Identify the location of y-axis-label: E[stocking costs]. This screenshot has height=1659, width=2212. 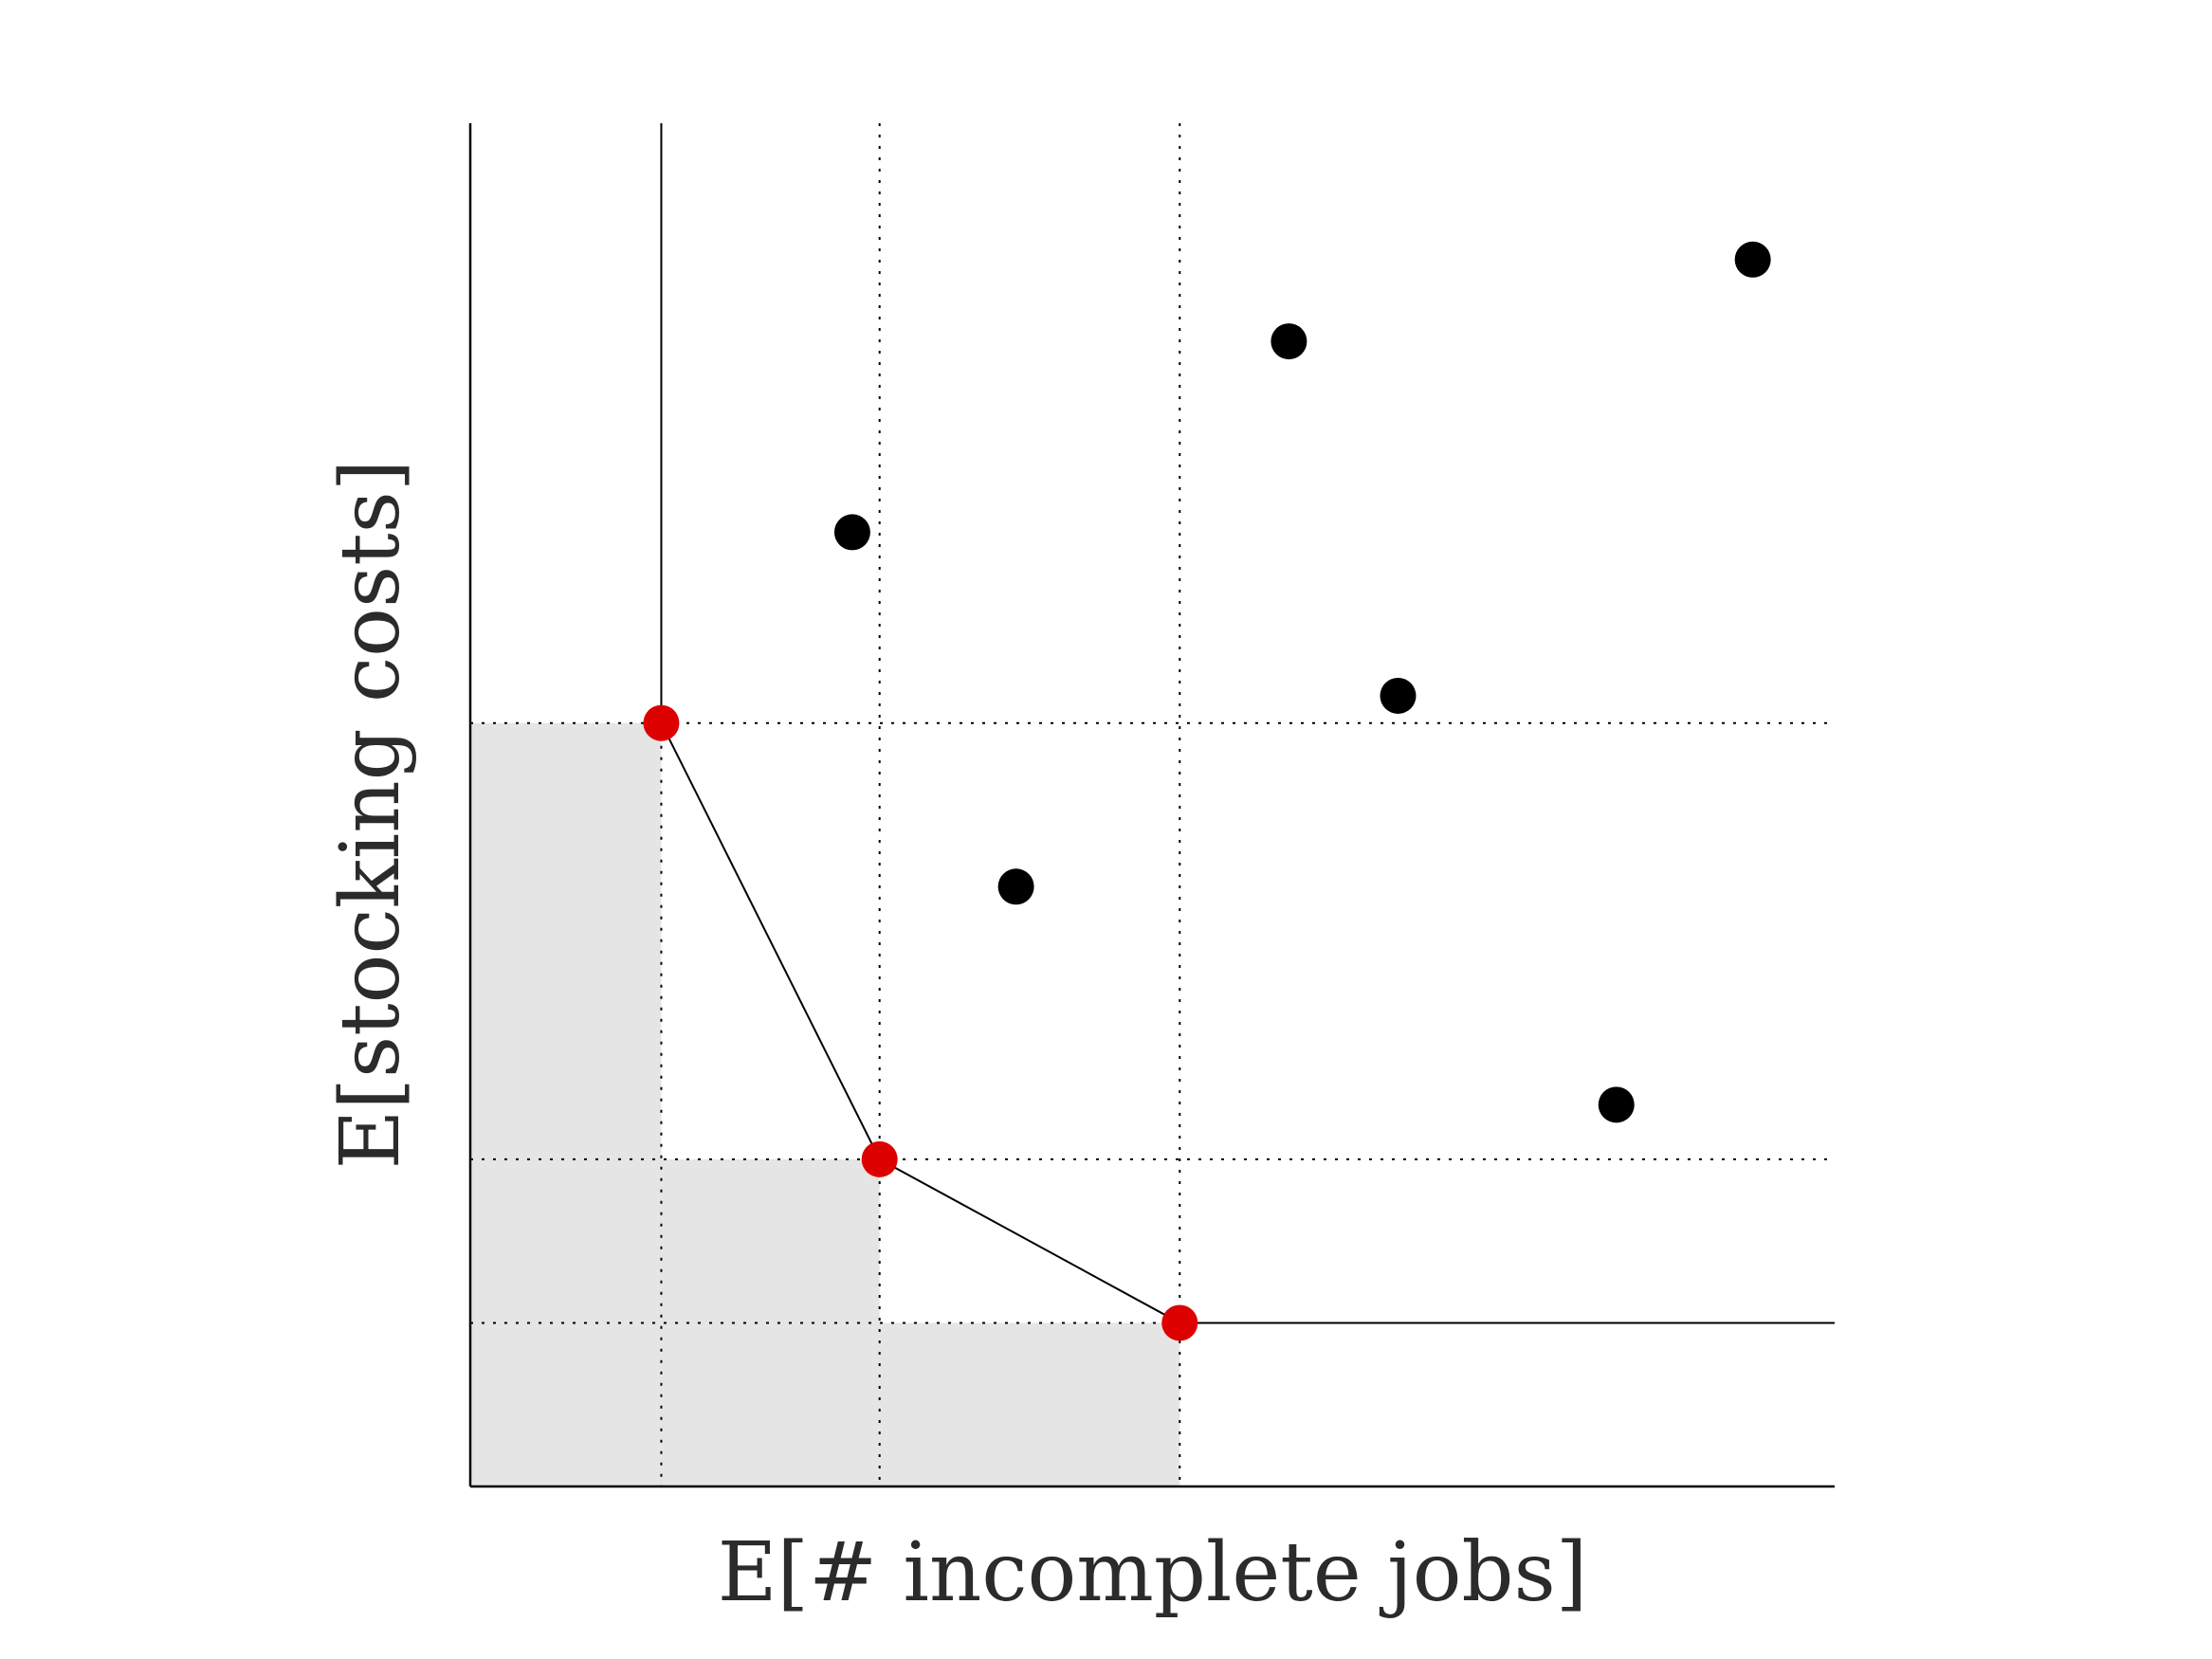
(370, 815).